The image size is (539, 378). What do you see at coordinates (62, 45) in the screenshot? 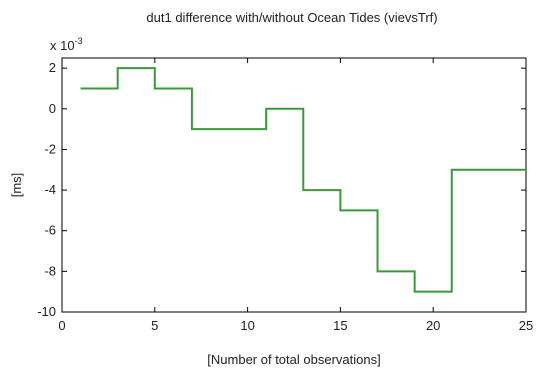
I see `y-multiplier-base: x 10` at bounding box center [62, 45].